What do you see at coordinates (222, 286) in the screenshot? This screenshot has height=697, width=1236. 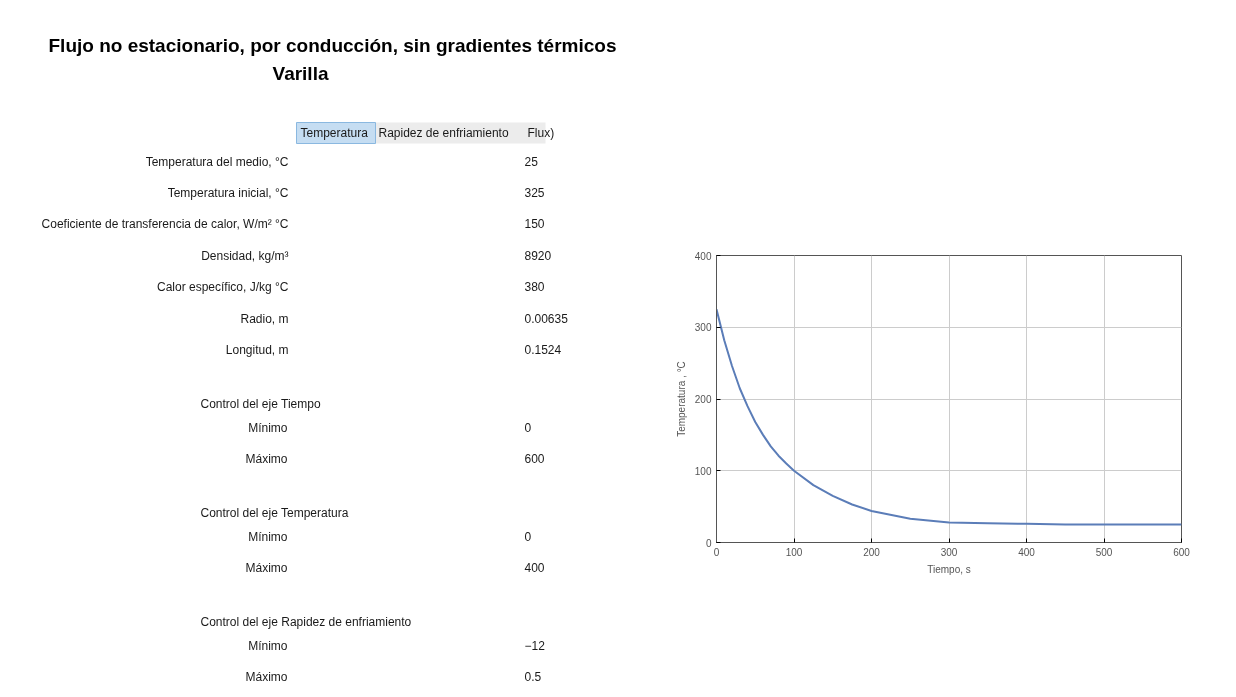 I see `text: Calor específico, J/kg °C` at bounding box center [222, 286].